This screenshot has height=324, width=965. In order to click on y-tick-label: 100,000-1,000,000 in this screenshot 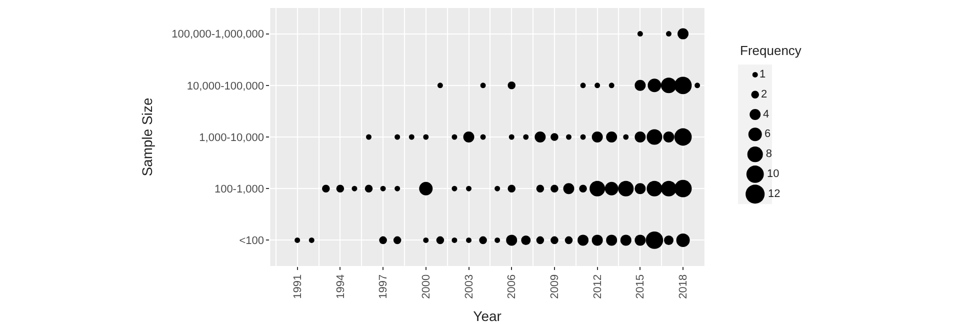, I will do `click(218, 34)`.